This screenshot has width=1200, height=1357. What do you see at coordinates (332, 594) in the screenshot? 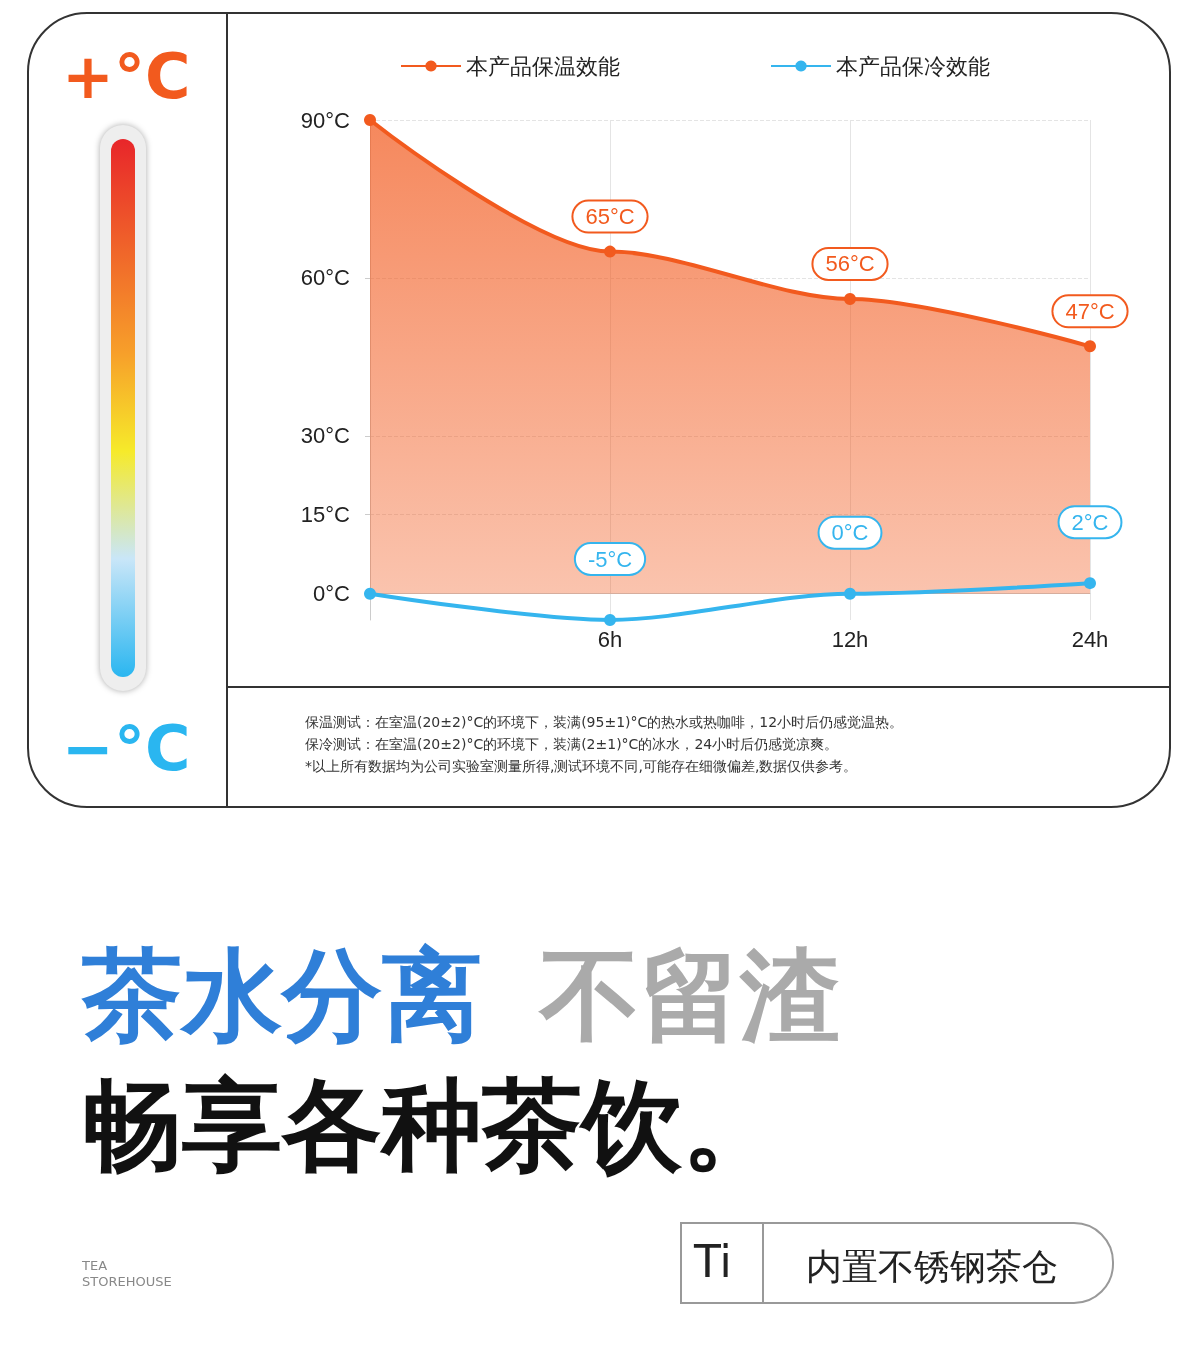
I see `y-tick-label: 0°C` at bounding box center [332, 594].